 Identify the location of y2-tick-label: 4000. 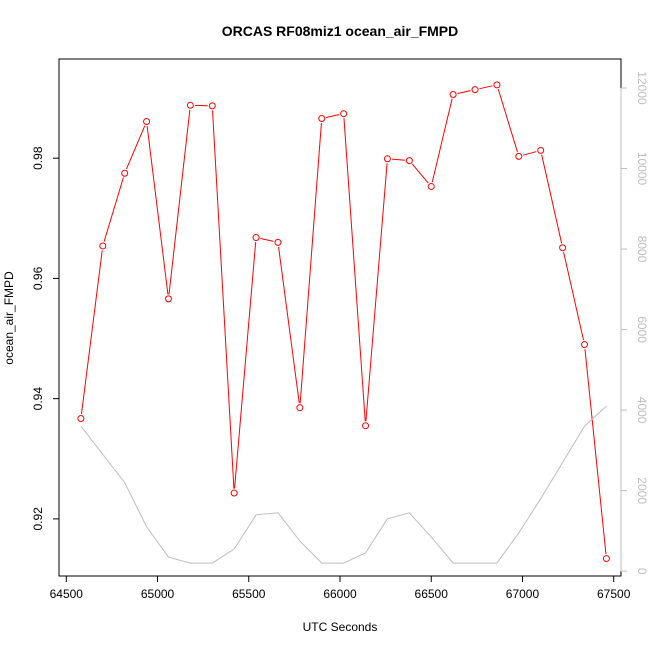
(642, 410).